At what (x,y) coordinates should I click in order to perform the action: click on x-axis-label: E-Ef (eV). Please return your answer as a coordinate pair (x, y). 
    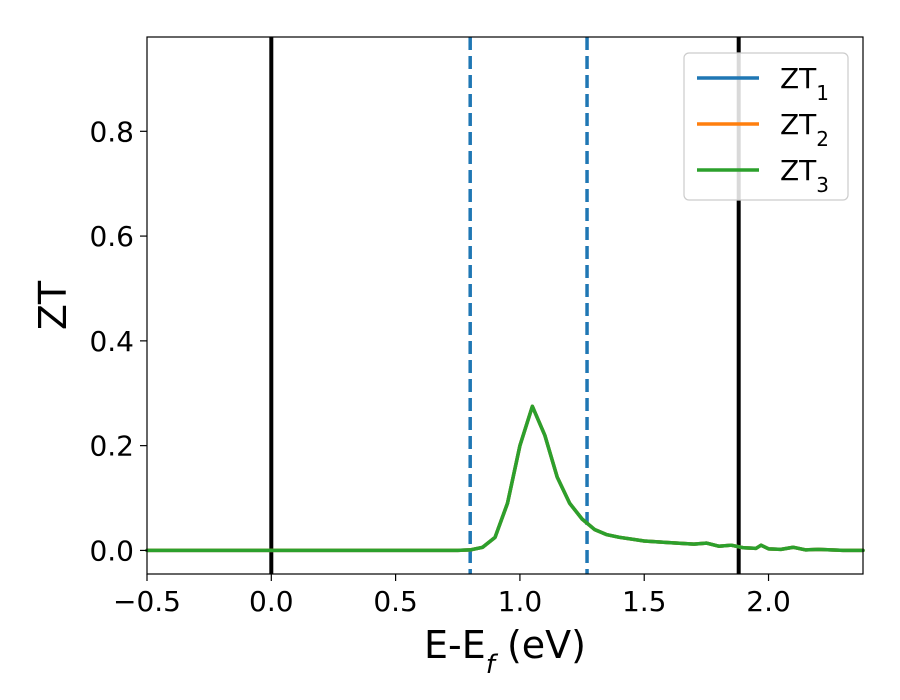
    Looking at the image, I should click on (505, 651).